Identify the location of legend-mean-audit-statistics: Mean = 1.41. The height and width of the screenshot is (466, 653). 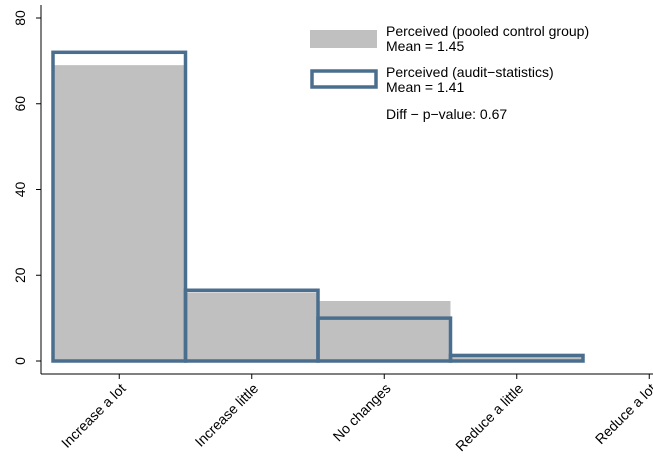
(425, 87).